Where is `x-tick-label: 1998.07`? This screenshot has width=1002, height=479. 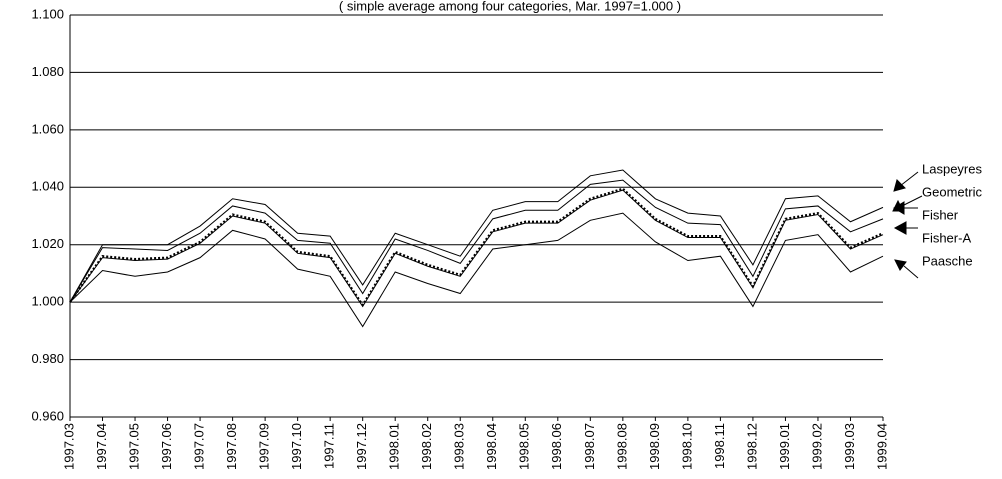 x-tick-label: 1998.07 is located at coordinates (589, 446).